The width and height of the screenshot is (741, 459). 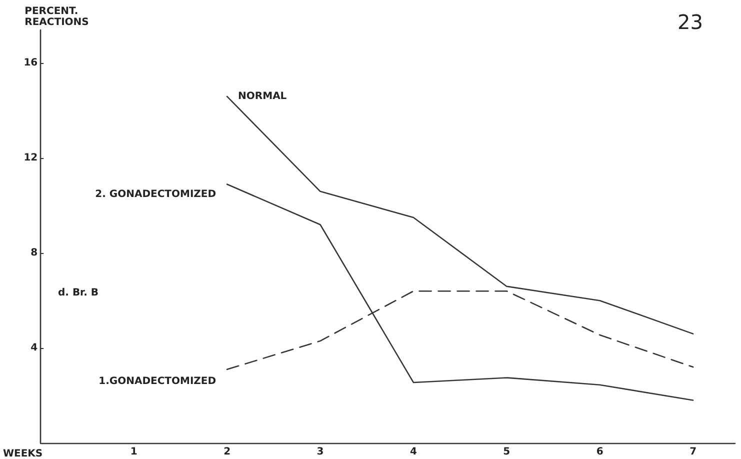 What do you see at coordinates (31, 63) in the screenshot?
I see `y-tick-label: 16` at bounding box center [31, 63].